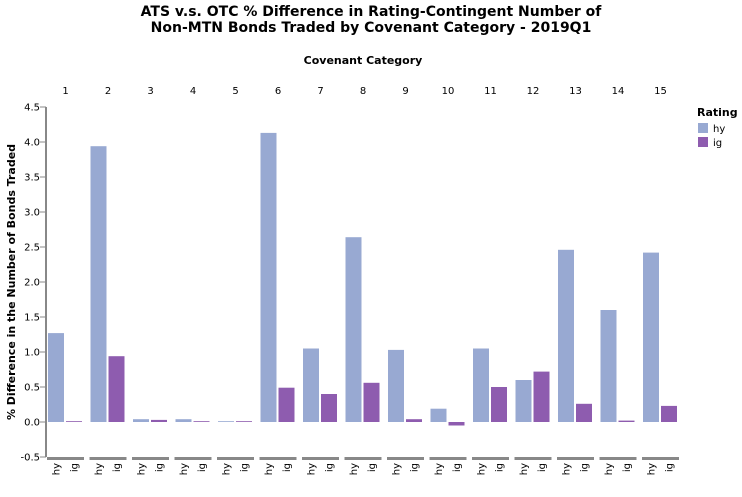 The width and height of the screenshot is (742, 497). What do you see at coordinates (65, 91) in the screenshot?
I see `column-label: 1` at bounding box center [65, 91].